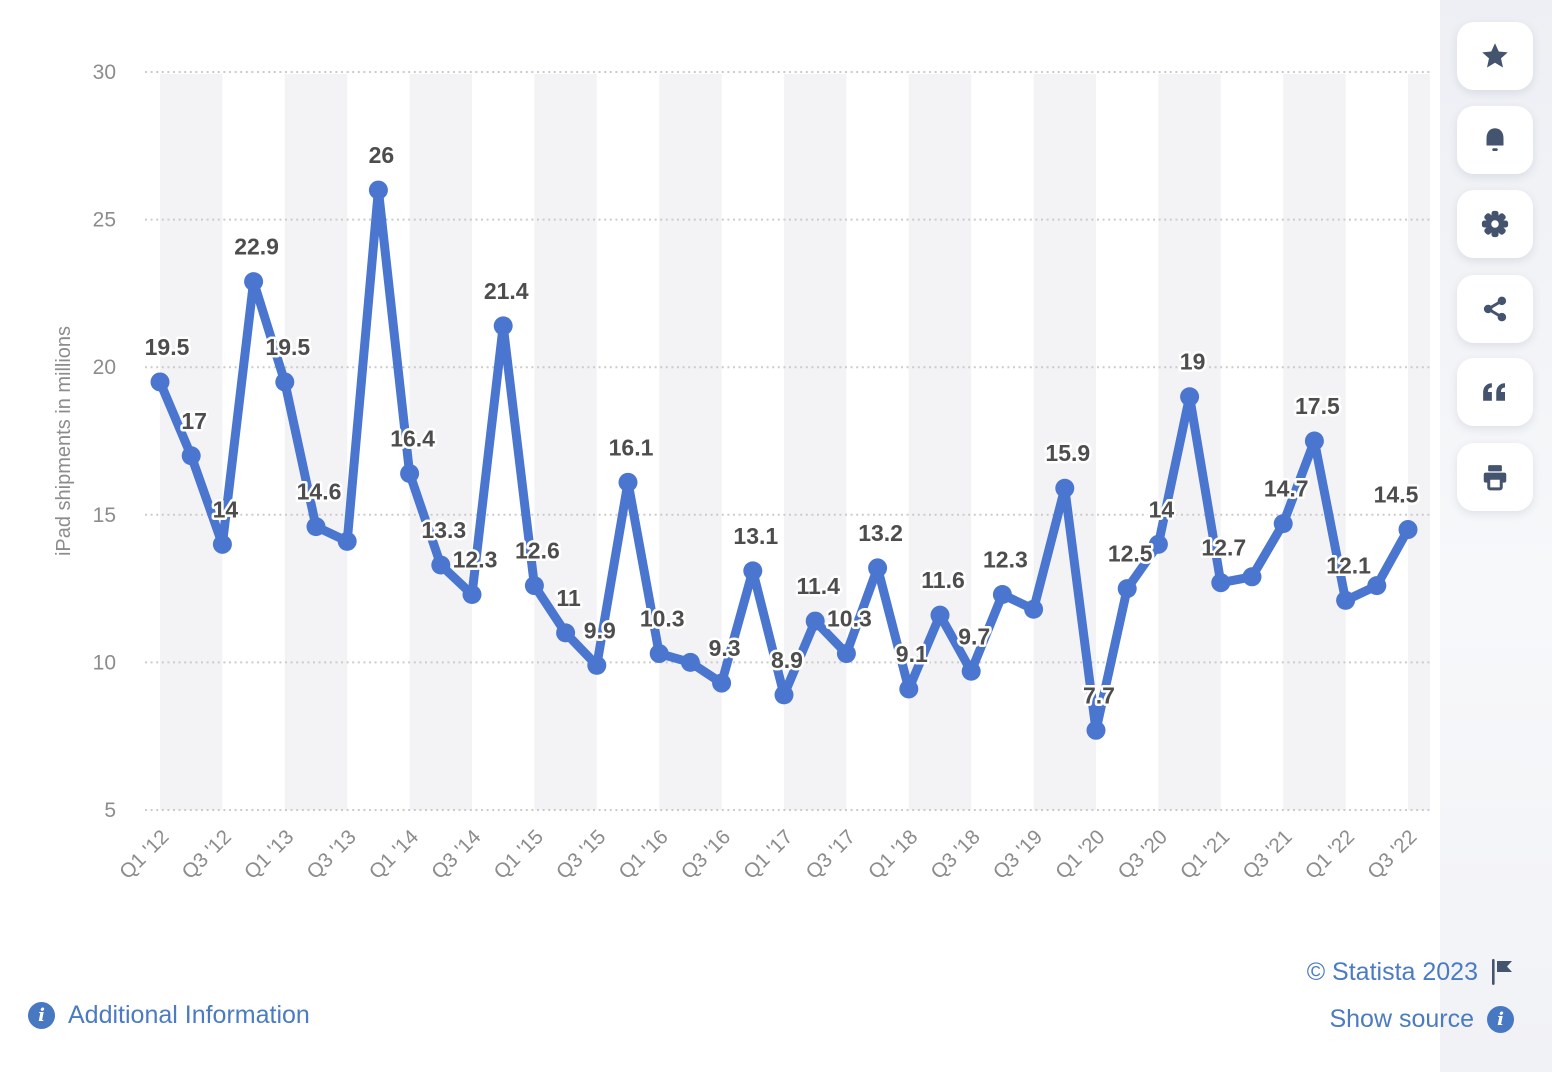 The image size is (1552, 1072). I want to click on statista-copyright: © Statista 2023, so click(1410, 972).